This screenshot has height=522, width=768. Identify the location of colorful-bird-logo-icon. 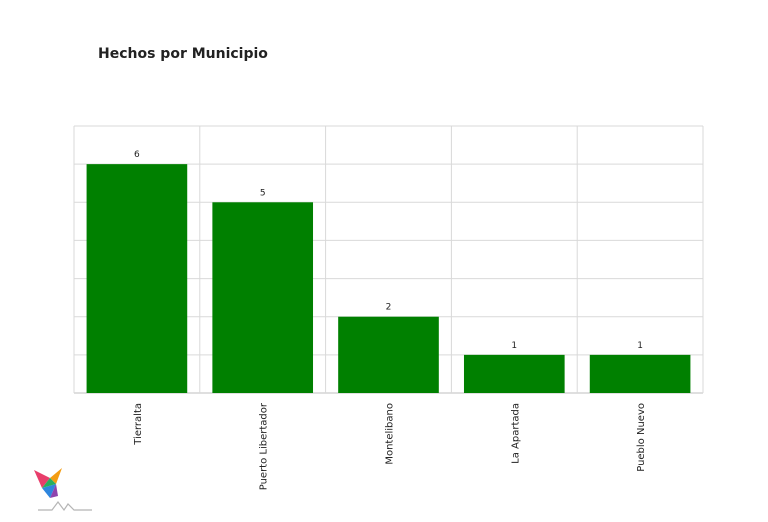
(63, 490).